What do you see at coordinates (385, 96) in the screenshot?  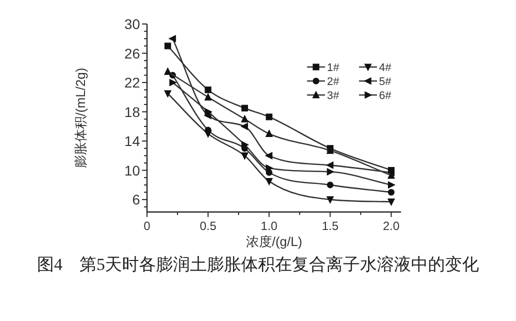 I see `legend-label: 6#` at bounding box center [385, 96].